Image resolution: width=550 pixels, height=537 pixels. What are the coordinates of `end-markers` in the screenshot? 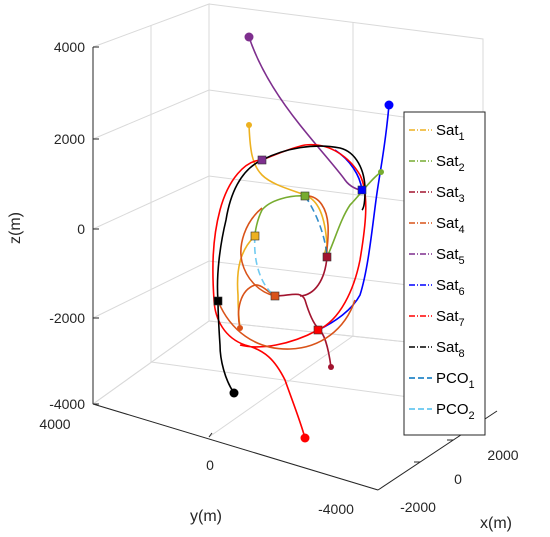 It's located at (290, 245).